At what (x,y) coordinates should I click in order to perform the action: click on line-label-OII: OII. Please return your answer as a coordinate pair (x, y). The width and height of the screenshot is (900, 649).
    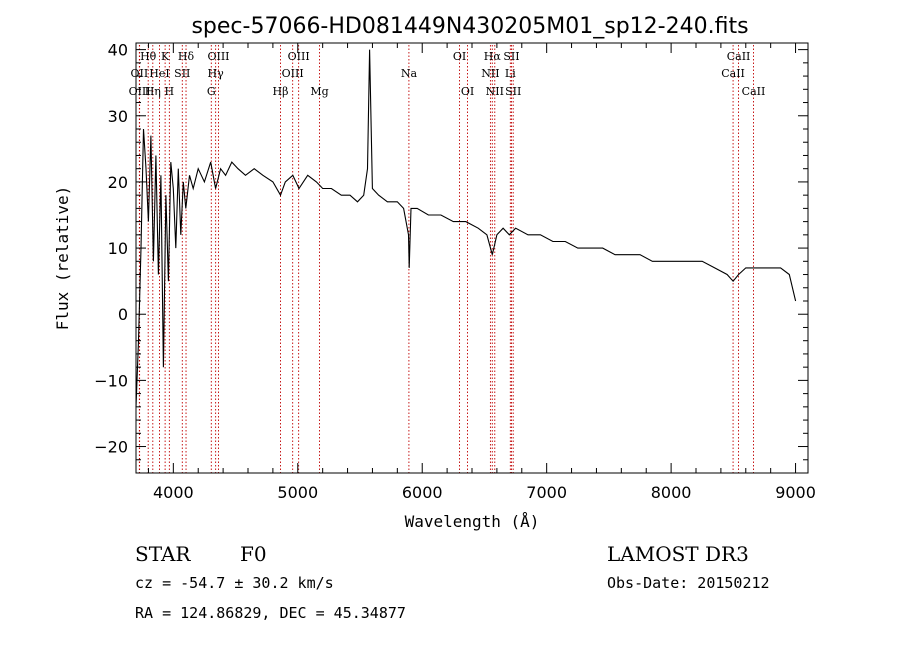
    Looking at the image, I should click on (140, 73).